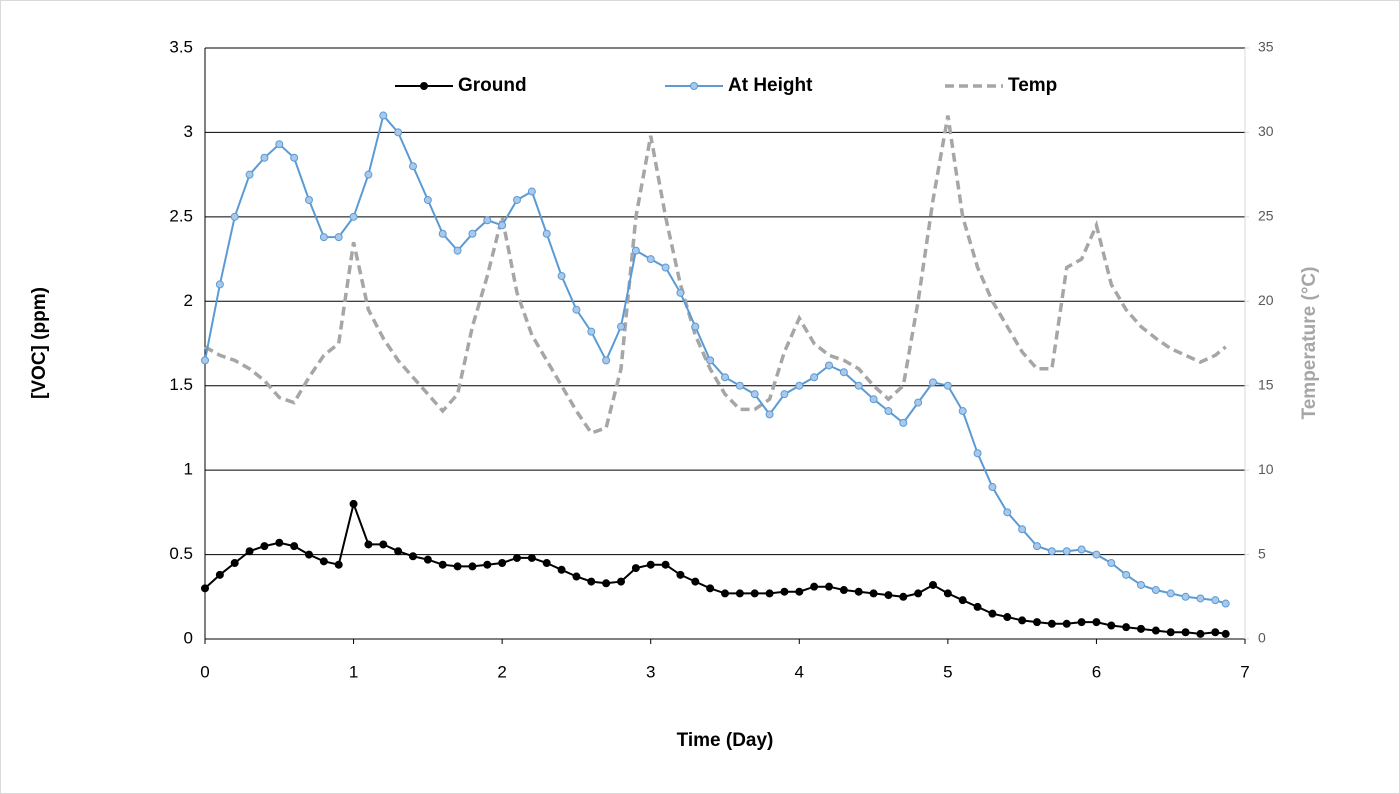  What do you see at coordinates (1266, 384) in the screenshot?
I see `y2-tick-label: 15` at bounding box center [1266, 384].